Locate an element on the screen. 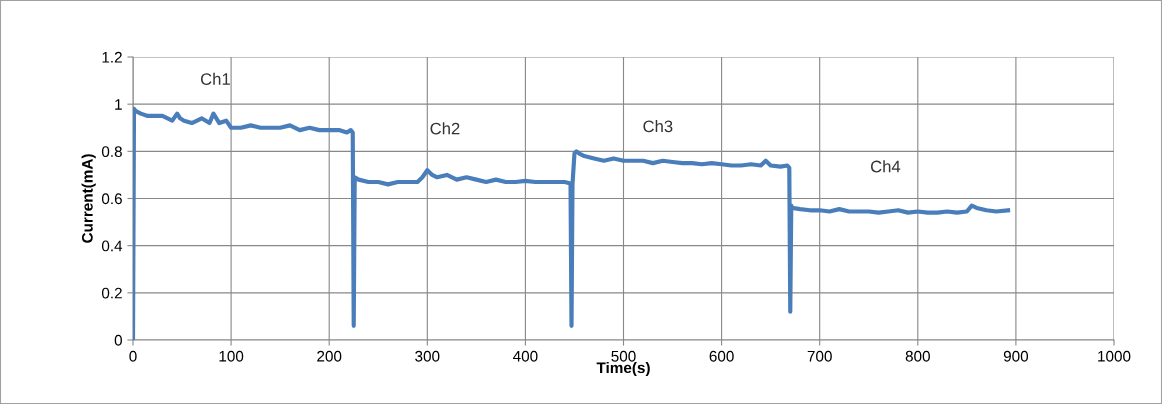  x-tick-label: 900 is located at coordinates (1016, 356).